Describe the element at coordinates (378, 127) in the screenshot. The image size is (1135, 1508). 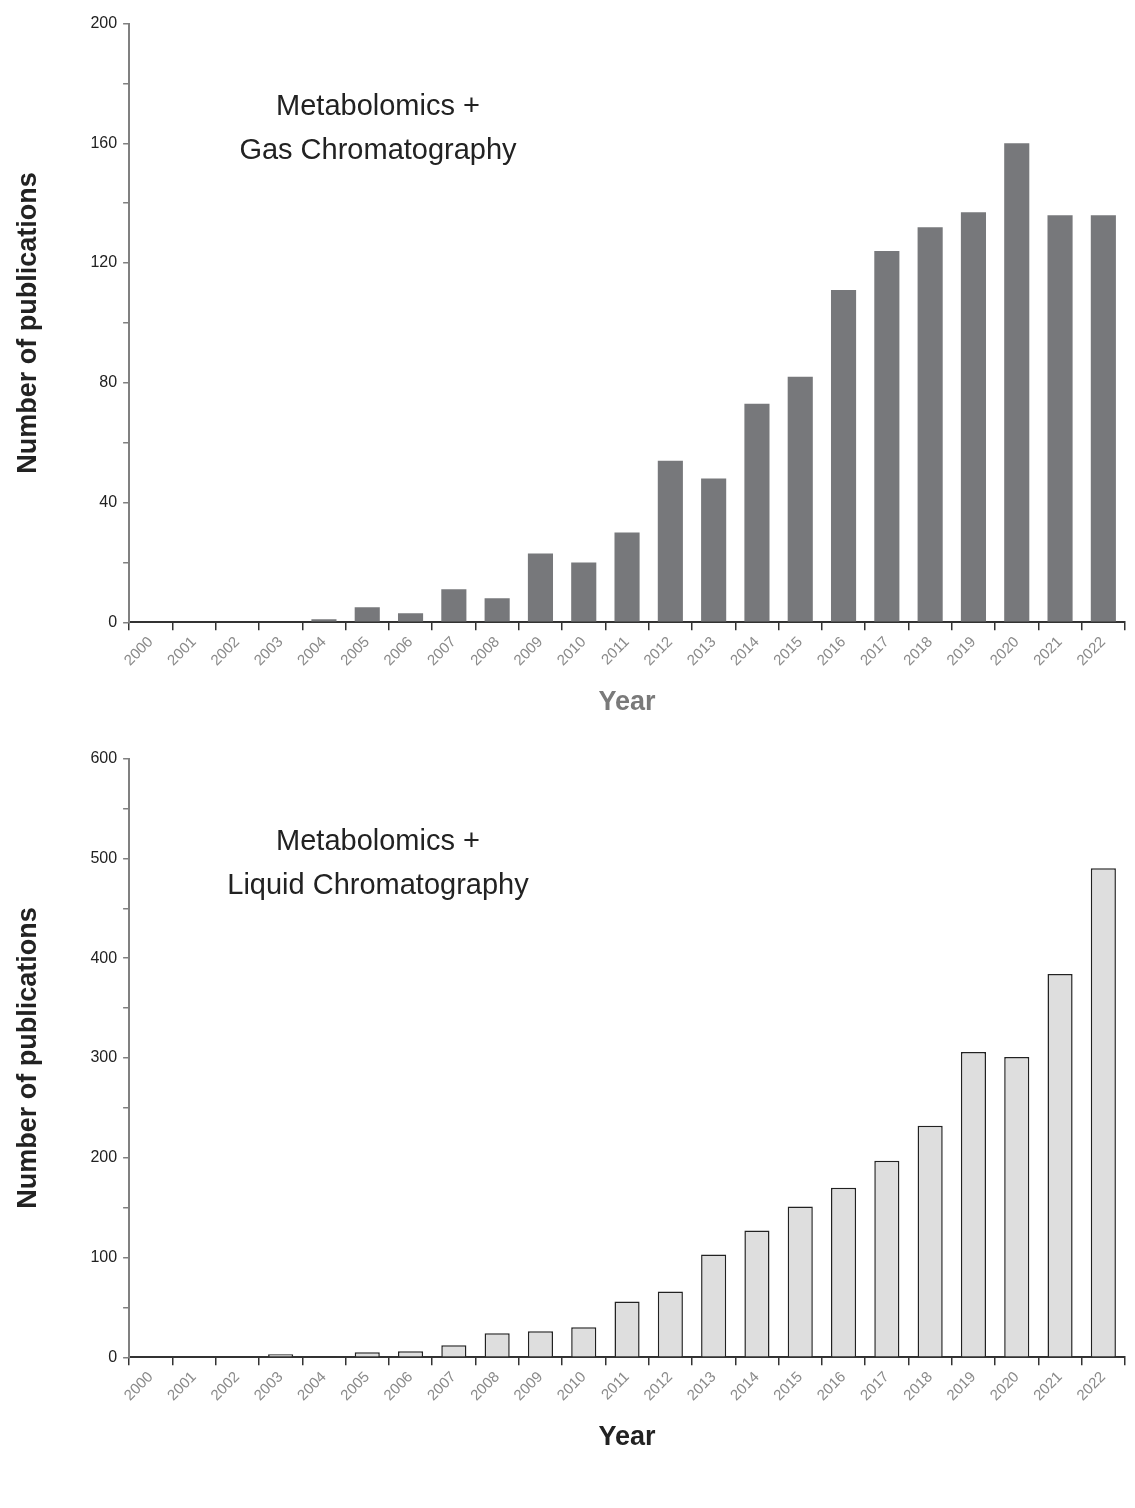
I see `text: Metabolomics + Gas Chromatography` at that location.